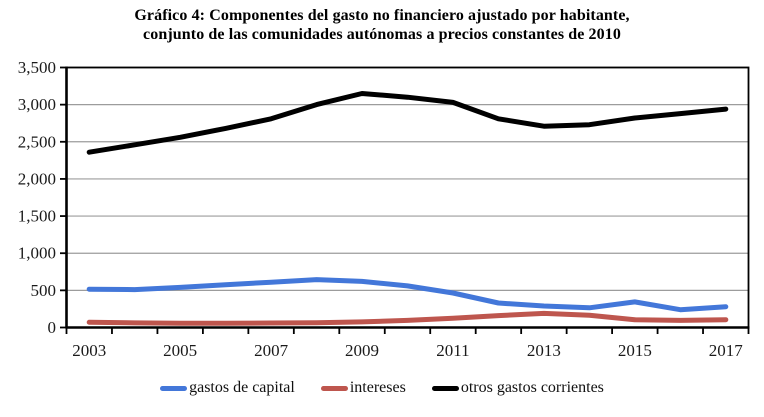  Describe the element at coordinates (377, 387) in the screenshot. I see `legend-label-intereses: intereses` at that location.